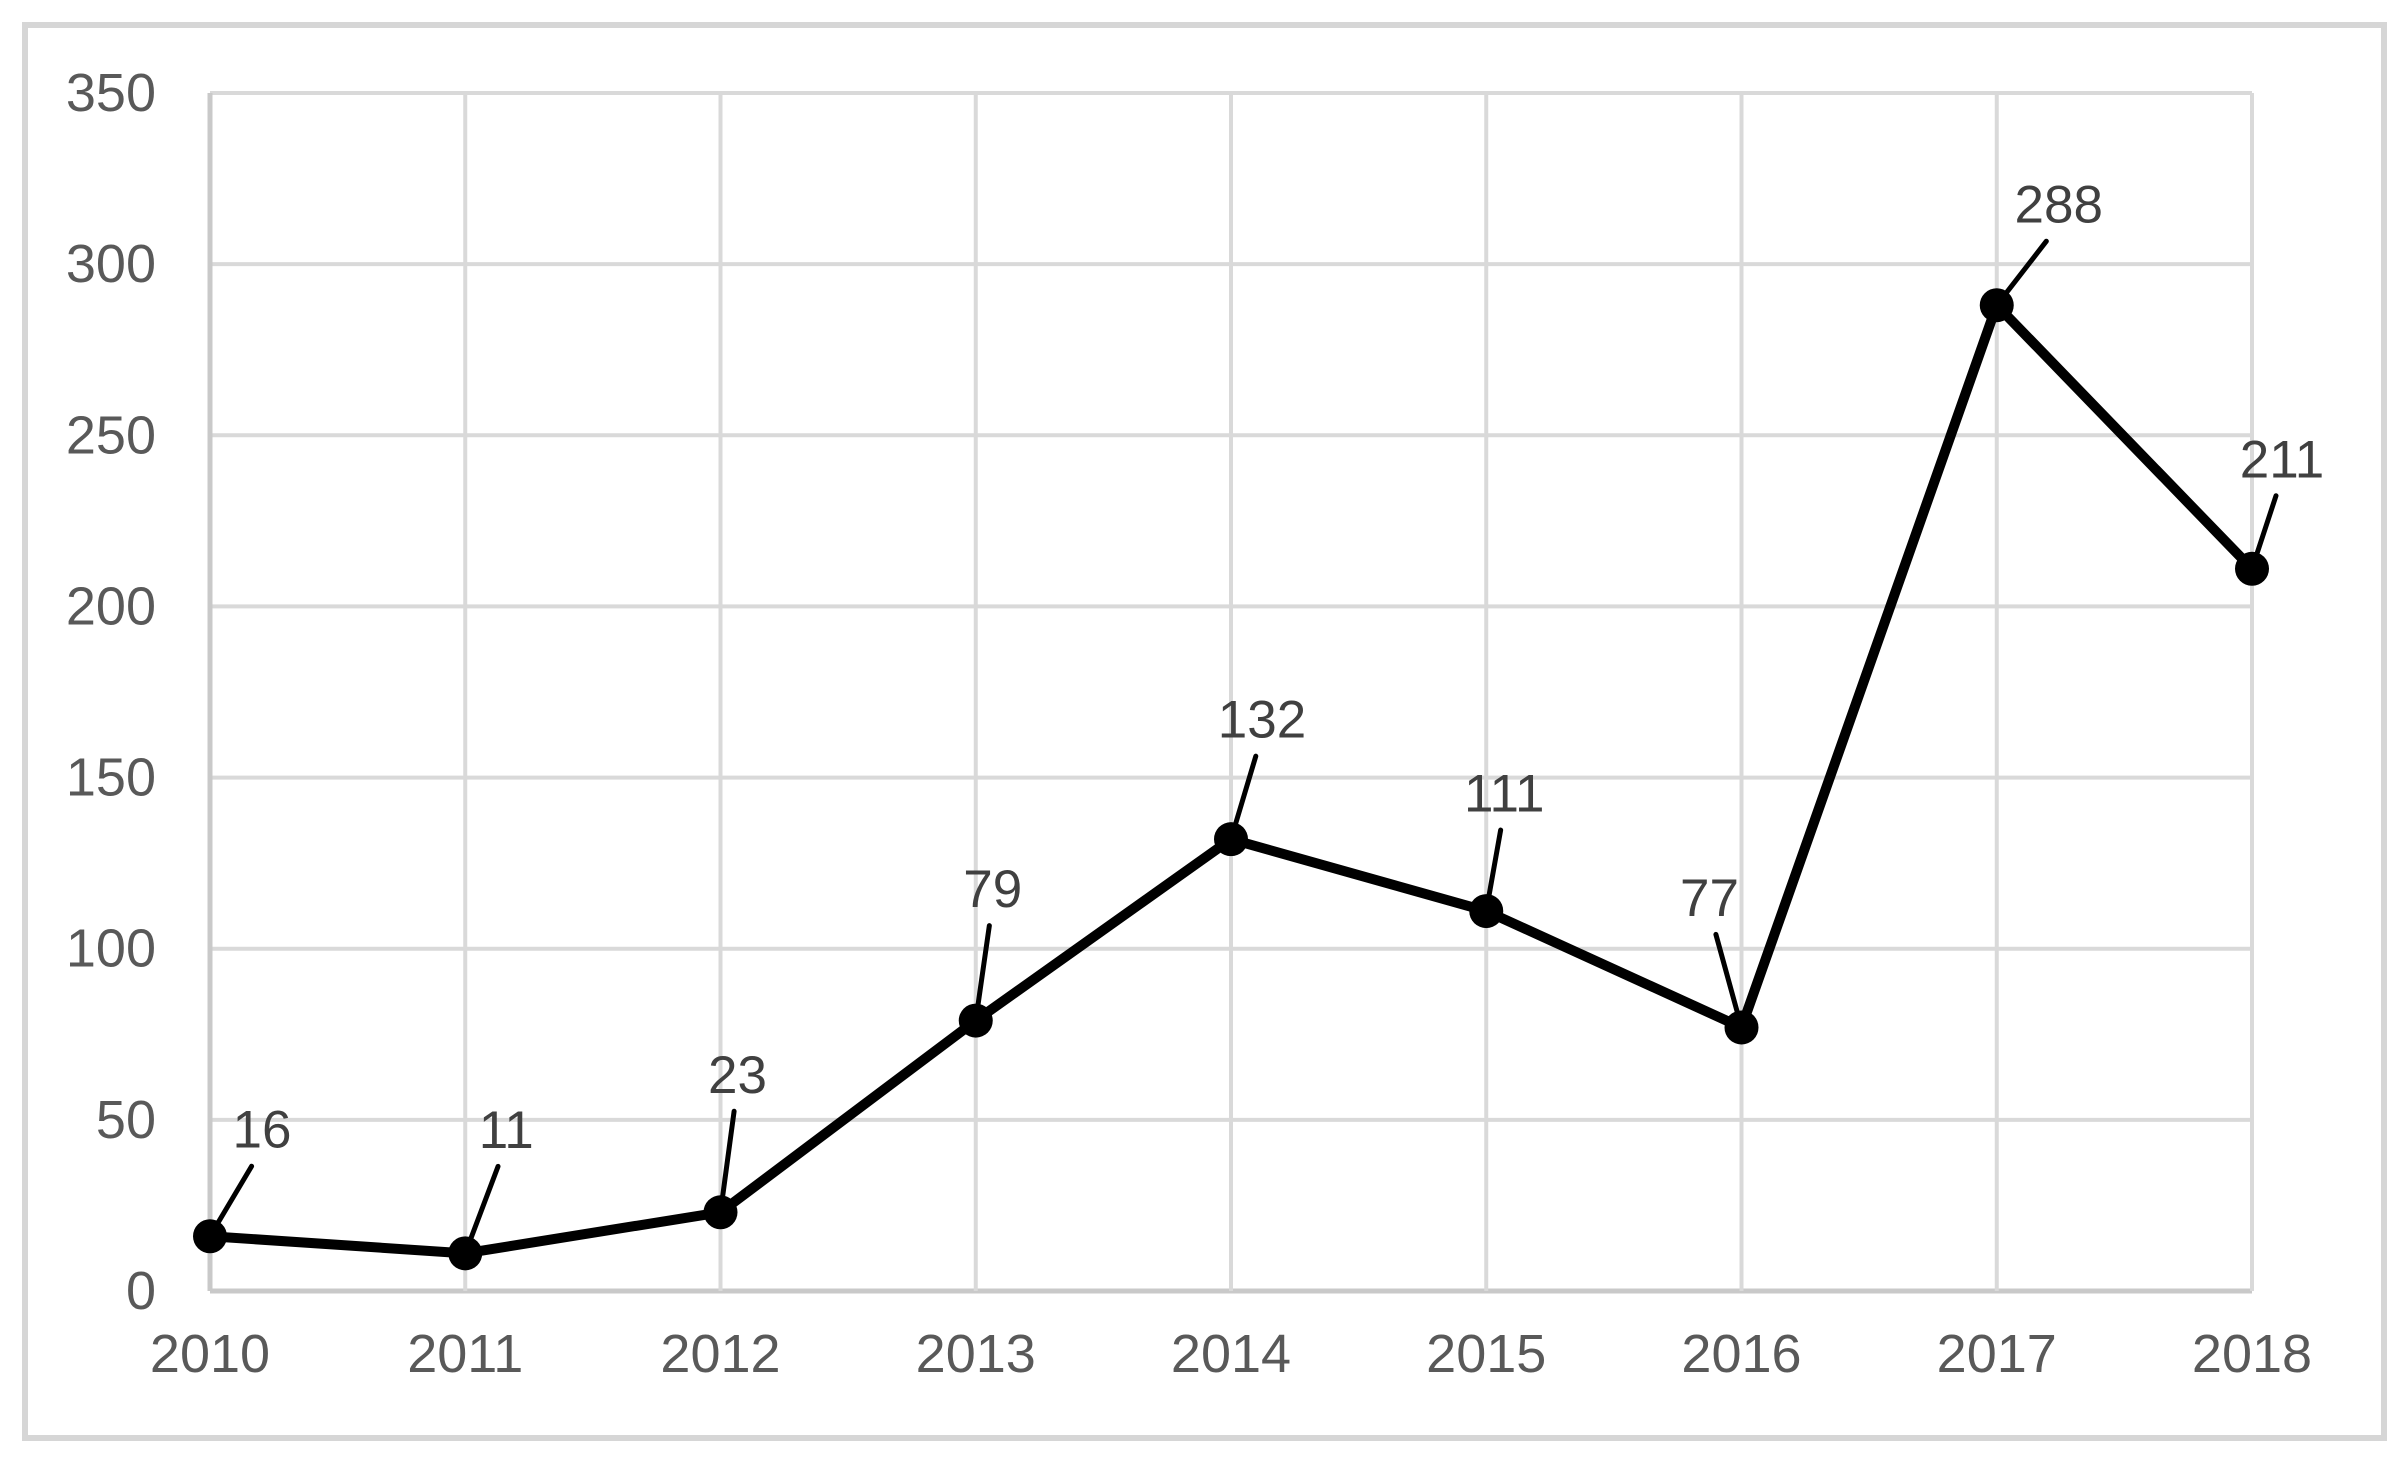 The width and height of the screenshot is (2406, 1463). What do you see at coordinates (737, 1075) in the screenshot?
I see `data-label-2012: 23` at bounding box center [737, 1075].